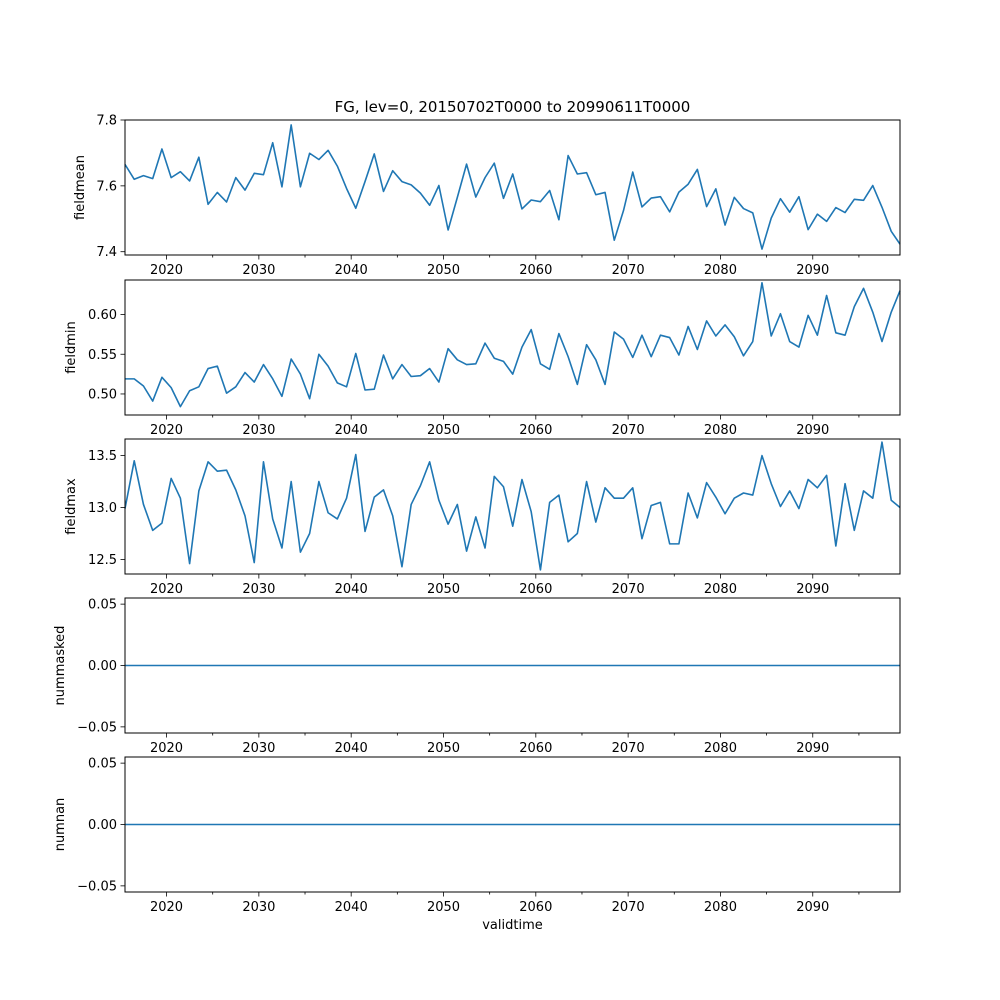 Image resolution: width=1000 pixels, height=1000 pixels. Describe the element at coordinates (166, 748) in the screenshot. I see `nummasked-x-tick-label: 2020` at that location.